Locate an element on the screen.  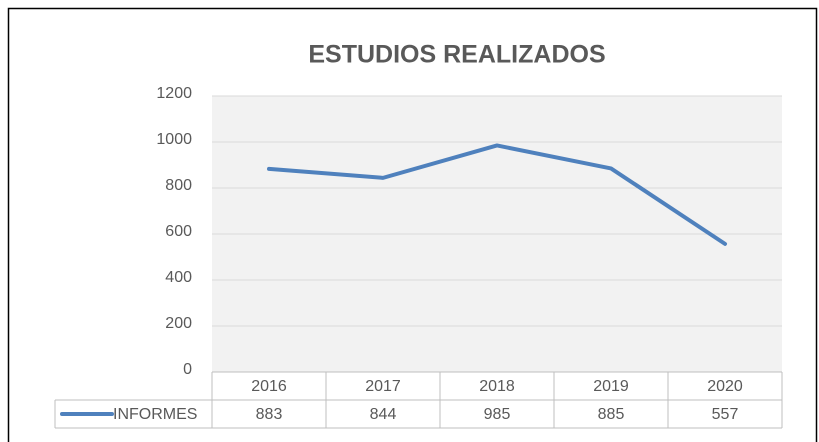
y-tick-label: 0 is located at coordinates (187, 369).